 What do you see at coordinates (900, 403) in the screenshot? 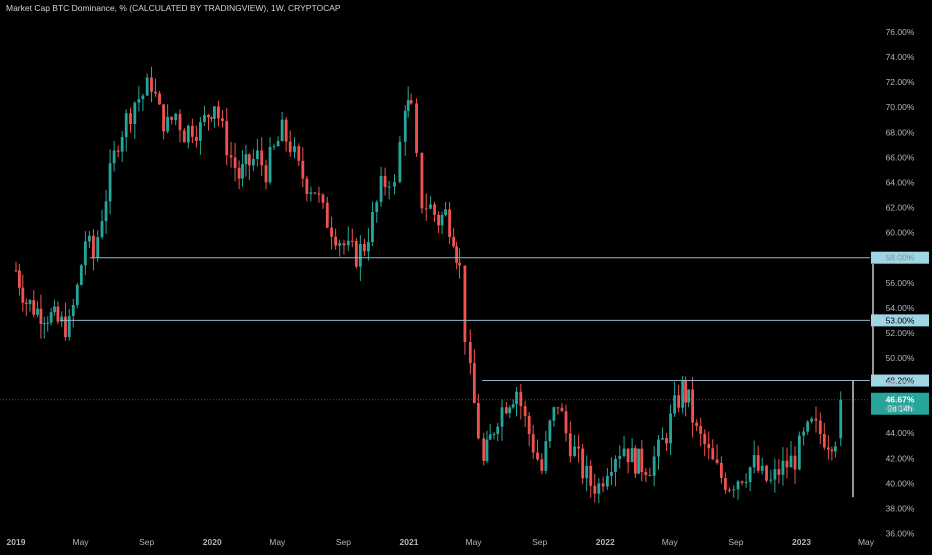
I see `current-price-badge` at bounding box center [900, 403].